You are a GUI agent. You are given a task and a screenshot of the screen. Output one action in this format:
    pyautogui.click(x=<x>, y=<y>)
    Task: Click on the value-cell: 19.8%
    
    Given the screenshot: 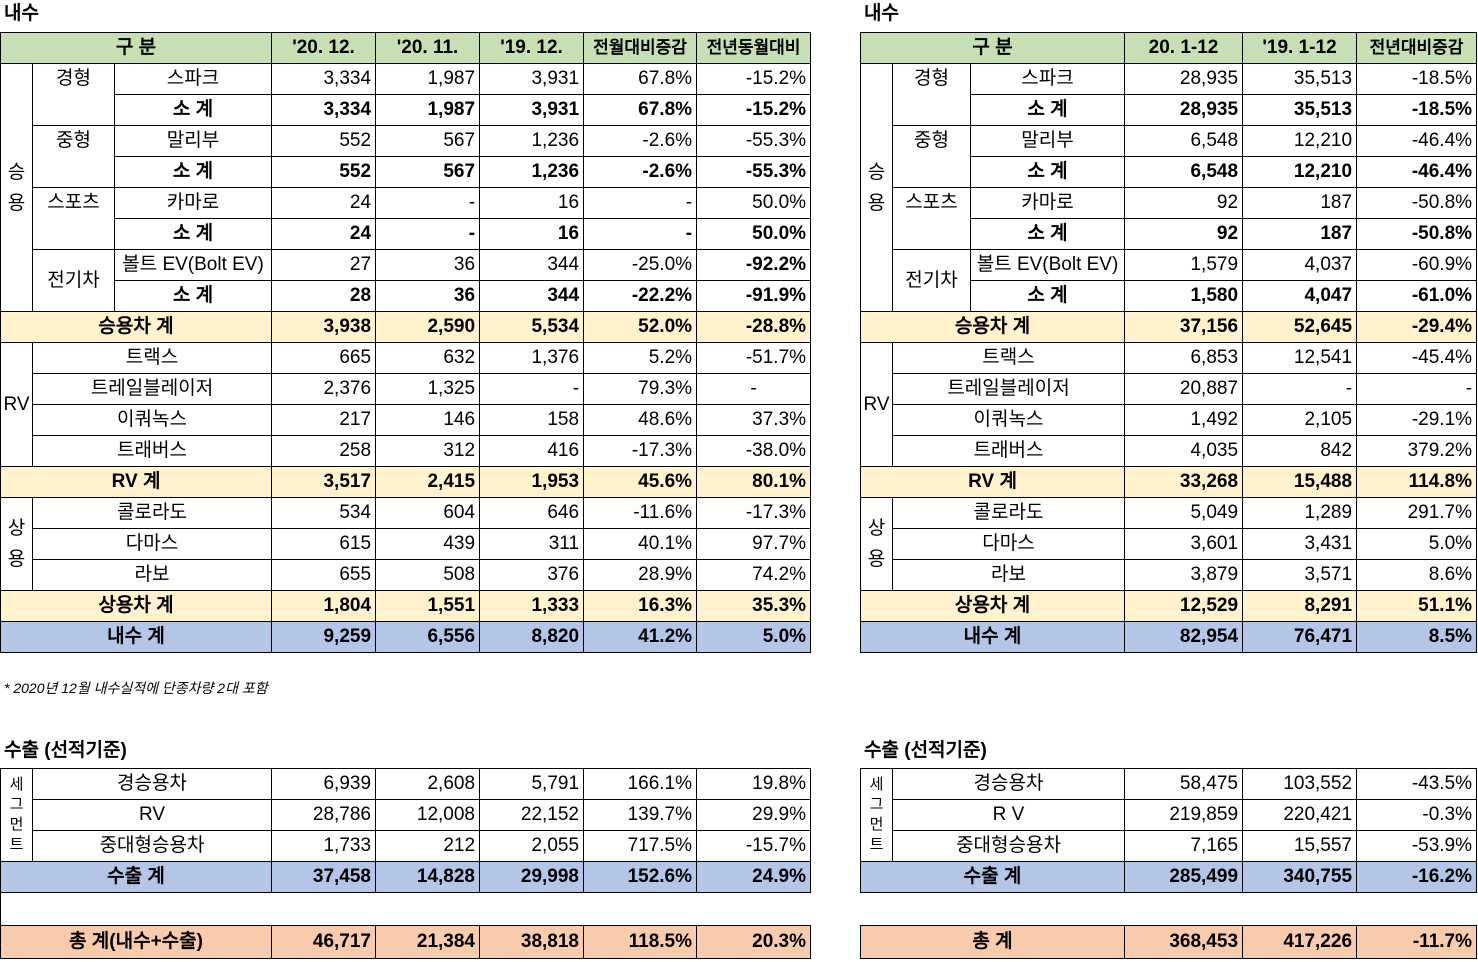 What is the action you would take?
    pyautogui.click(x=754, y=784)
    